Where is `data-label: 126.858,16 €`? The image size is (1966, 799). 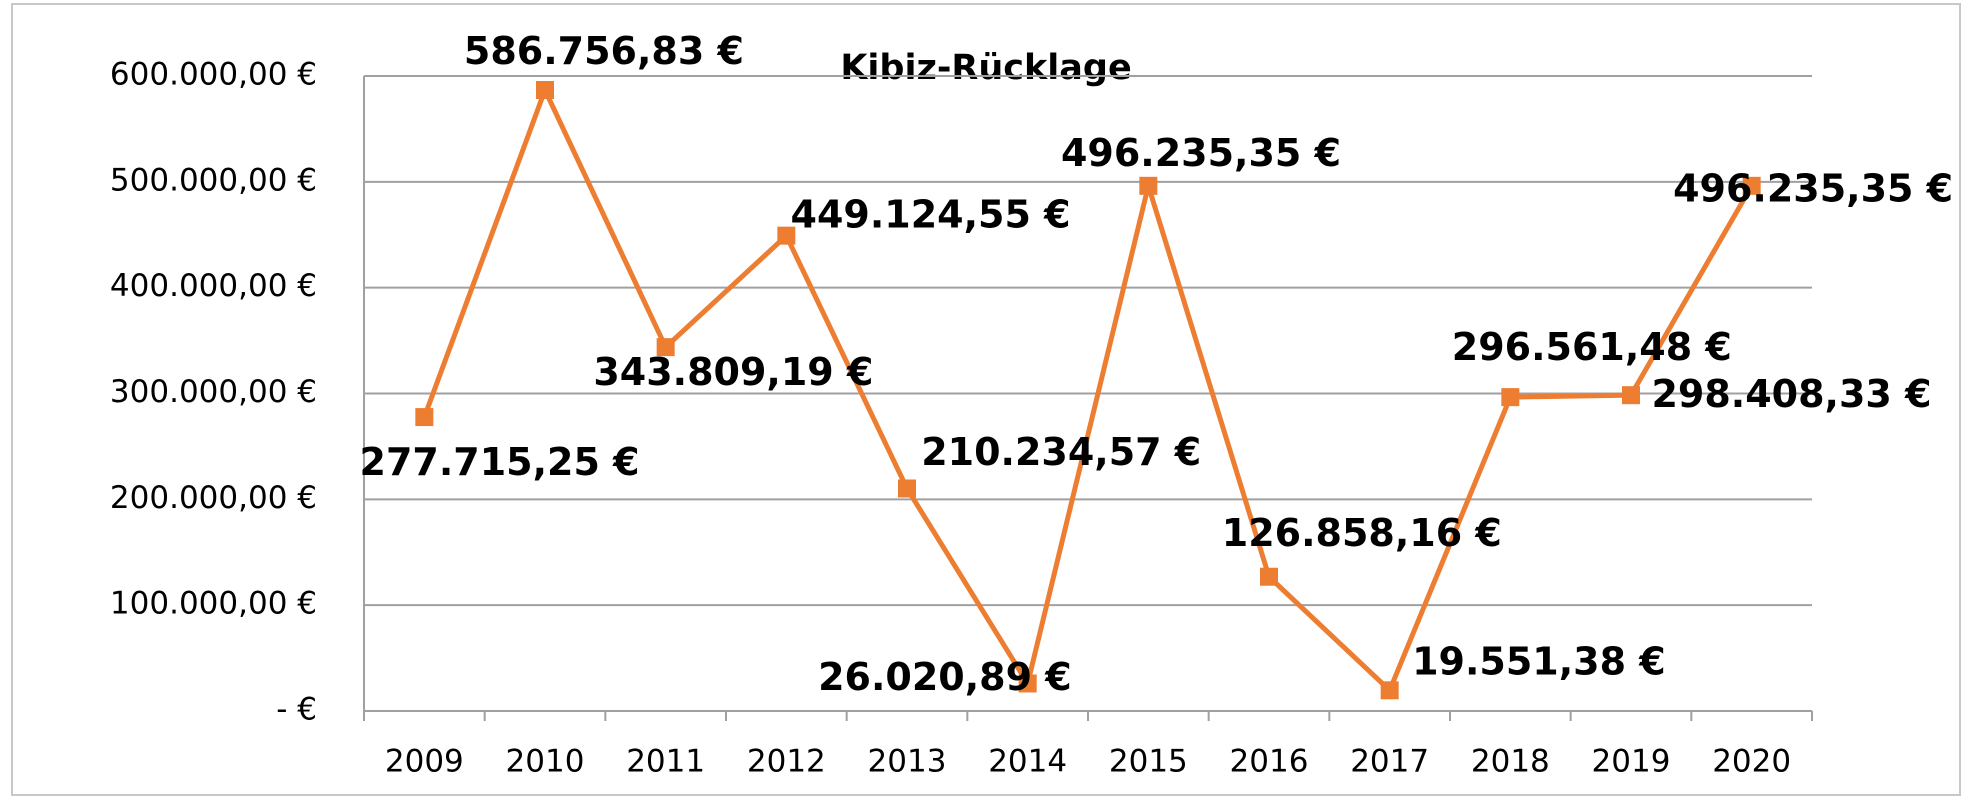
data-label: 126.858,16 € is located at coordinates (1362, 533).